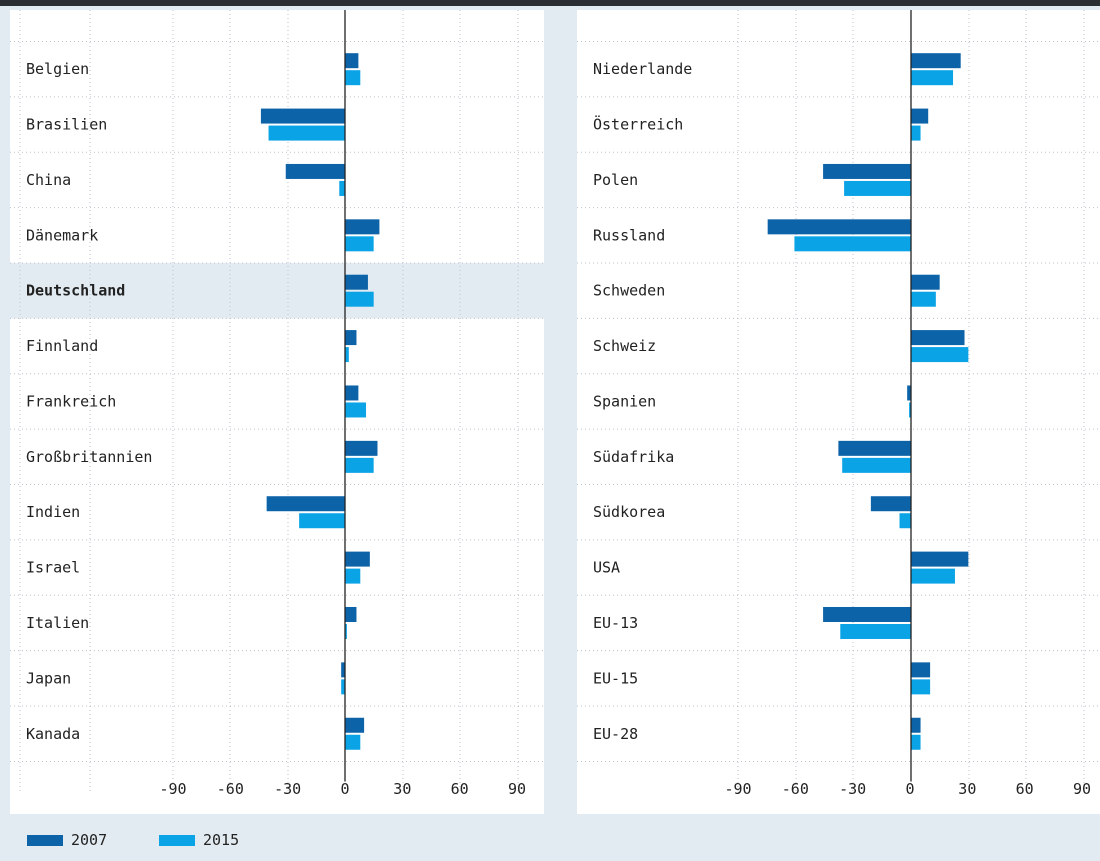 The width and height of the screenshot is (1100, 861). I want to click on legend-label-2007: 2007, so click(89, 840).